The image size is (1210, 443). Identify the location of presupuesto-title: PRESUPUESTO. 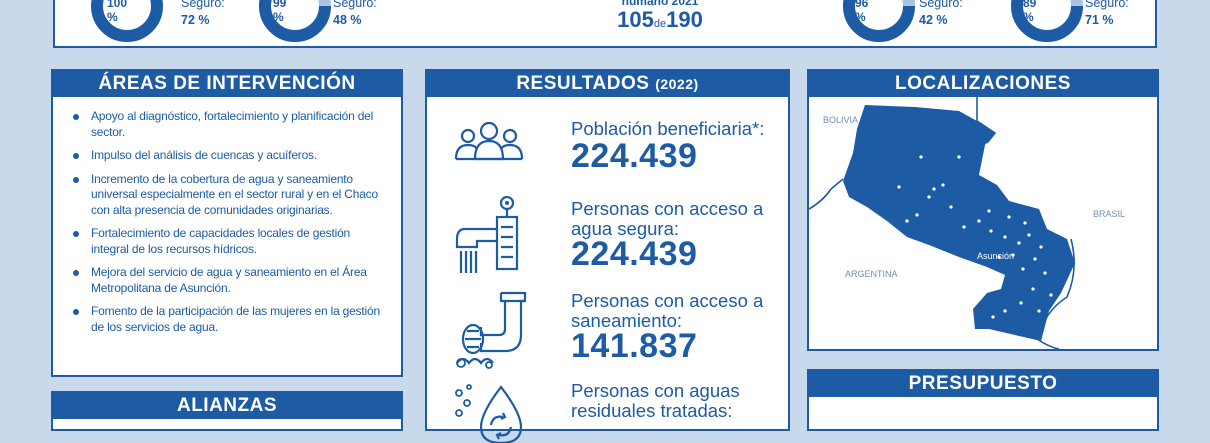
(983, 384).